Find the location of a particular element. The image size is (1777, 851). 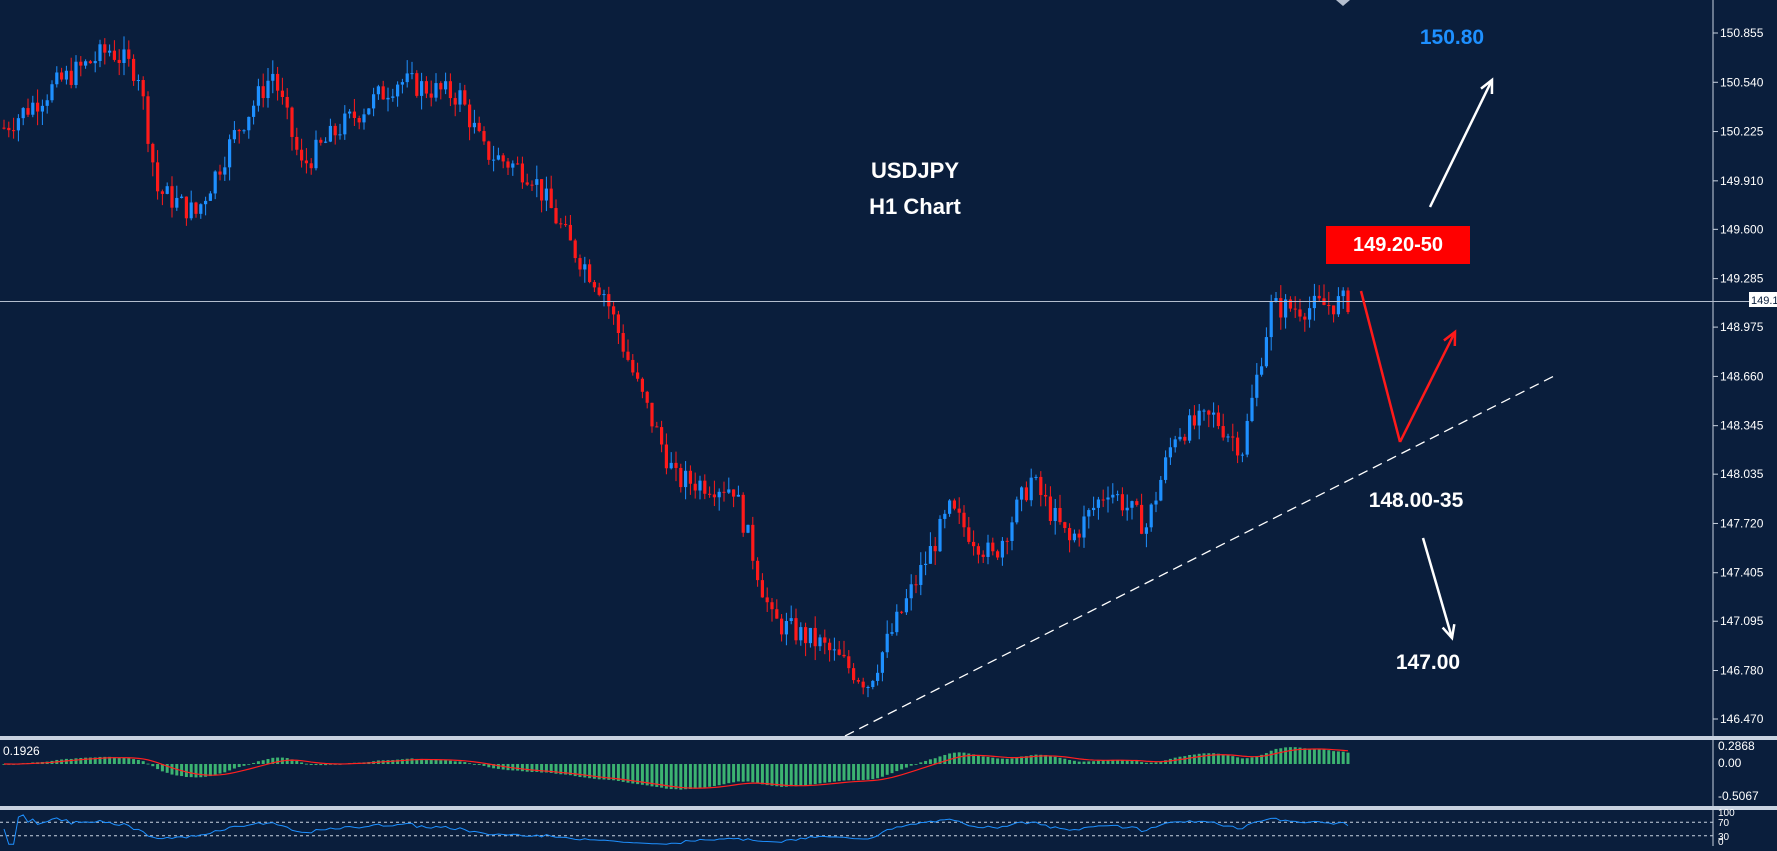

resistance-zone-label: 149.20-50 is located at coordinates (1398, 245).